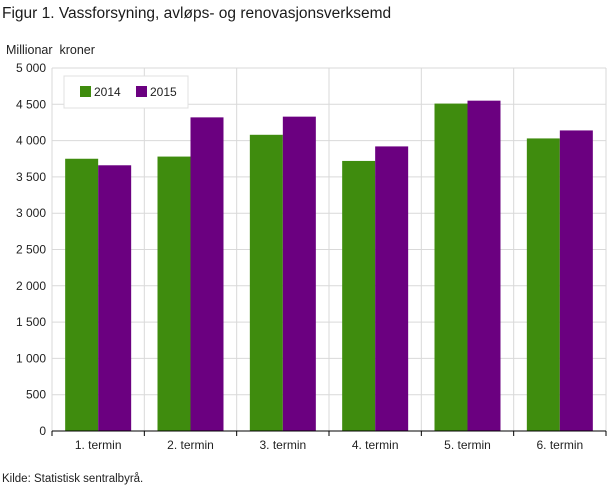 The width and height of the screenshot is (608, 488). Describe the element at coordinates (31, 322) in the screenshot. I see `y-tick-label: 1 500` at that location.